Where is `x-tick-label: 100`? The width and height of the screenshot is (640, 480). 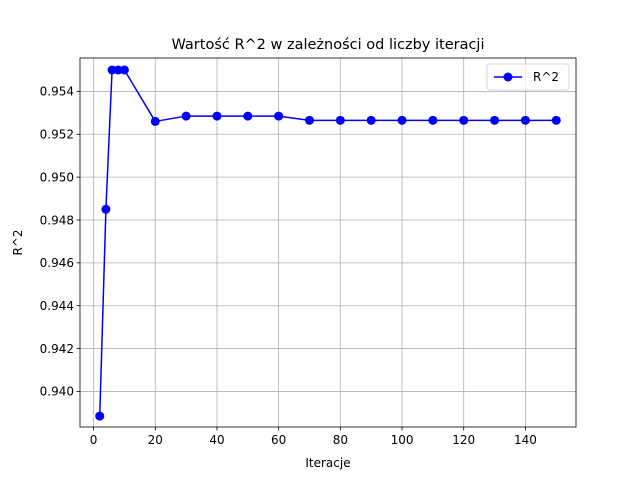
x-tick-label: 100 is located at coordinates (402, 440).